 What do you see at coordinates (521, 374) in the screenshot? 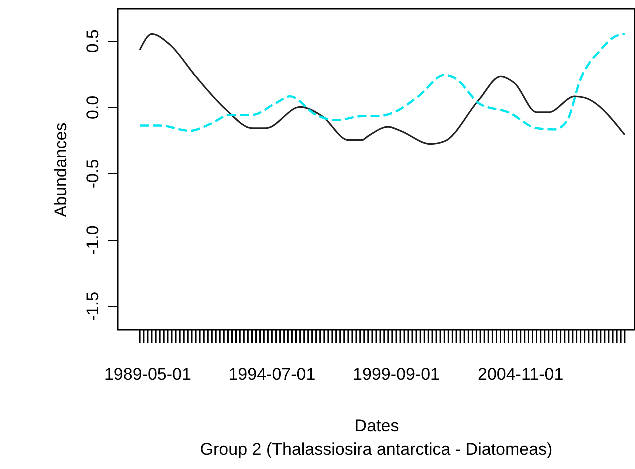
I see `x-tick-label: 2004-11-01` at bounding box center [521, 374].